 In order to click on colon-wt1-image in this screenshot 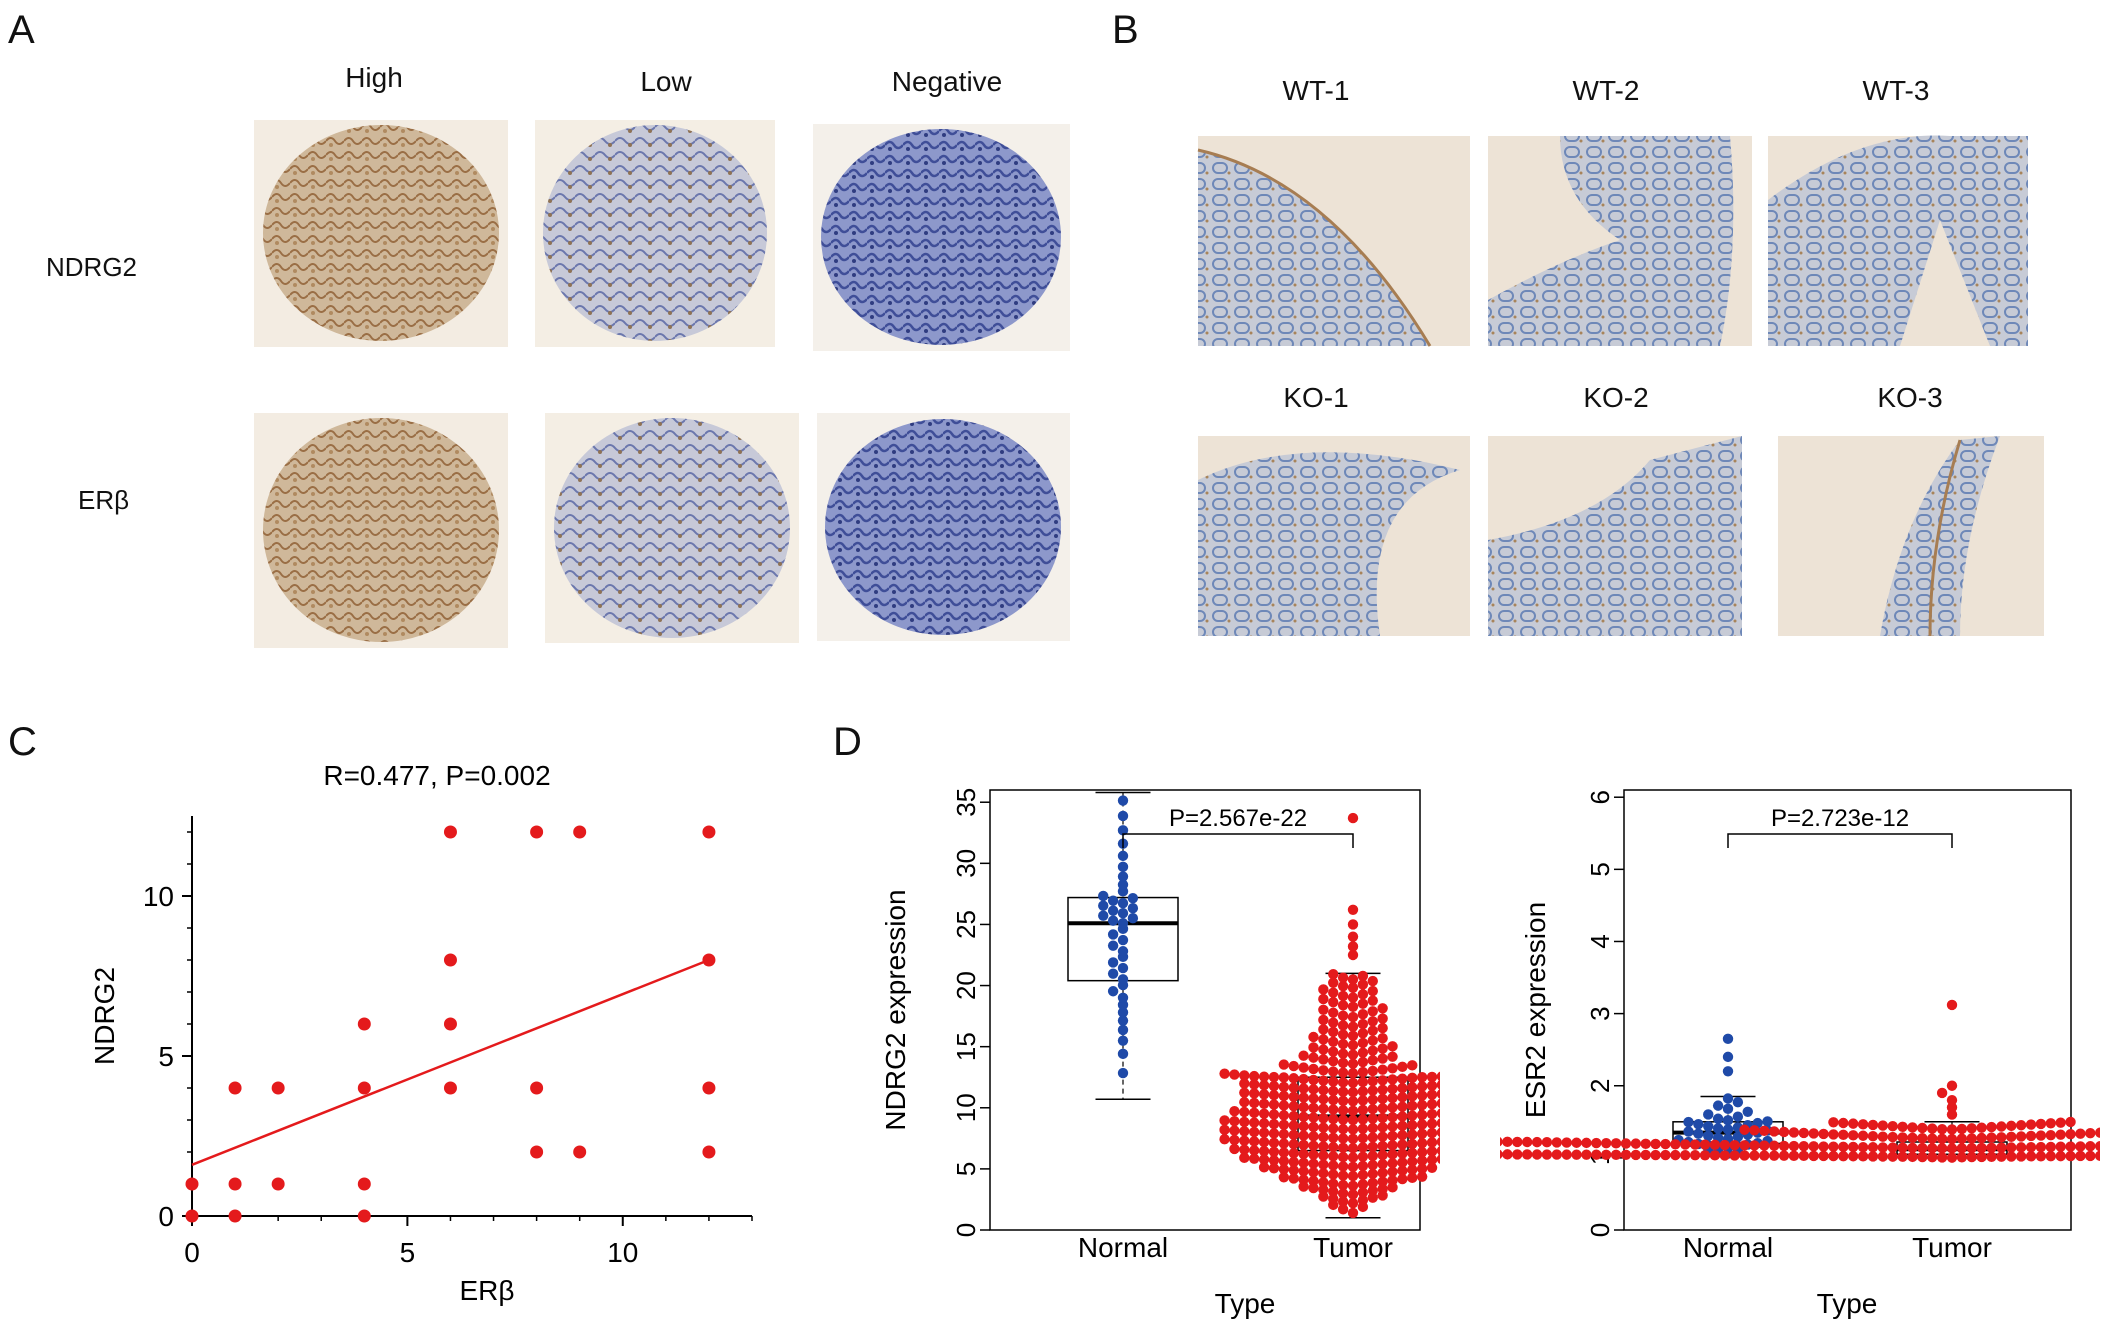, I will do `click(1333, 241)`.